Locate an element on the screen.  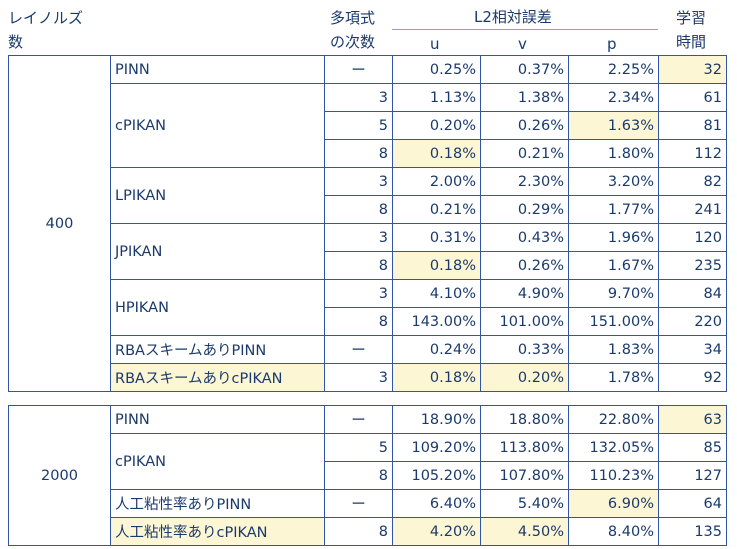
u-error: 18.90% is located at coordinates (436, 419).